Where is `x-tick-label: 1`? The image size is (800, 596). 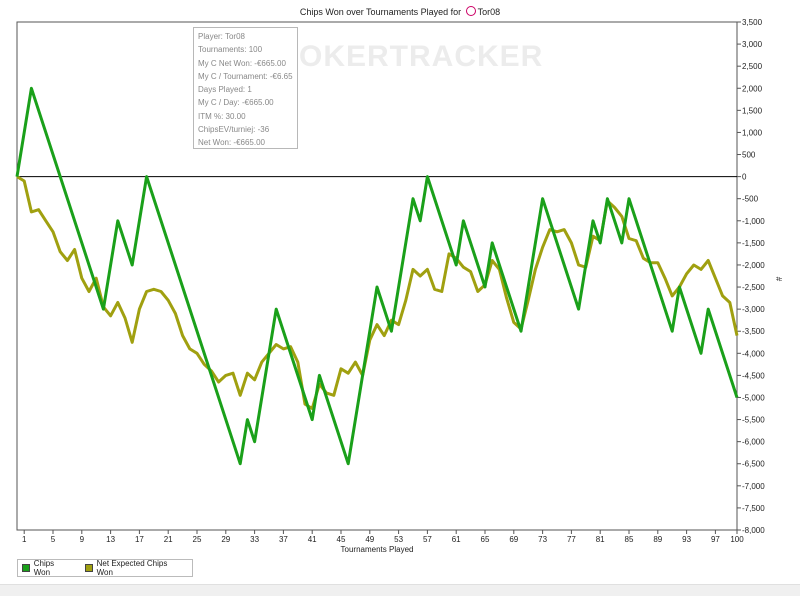
x-tick-label: 1 is located at coordinates (24, 539).